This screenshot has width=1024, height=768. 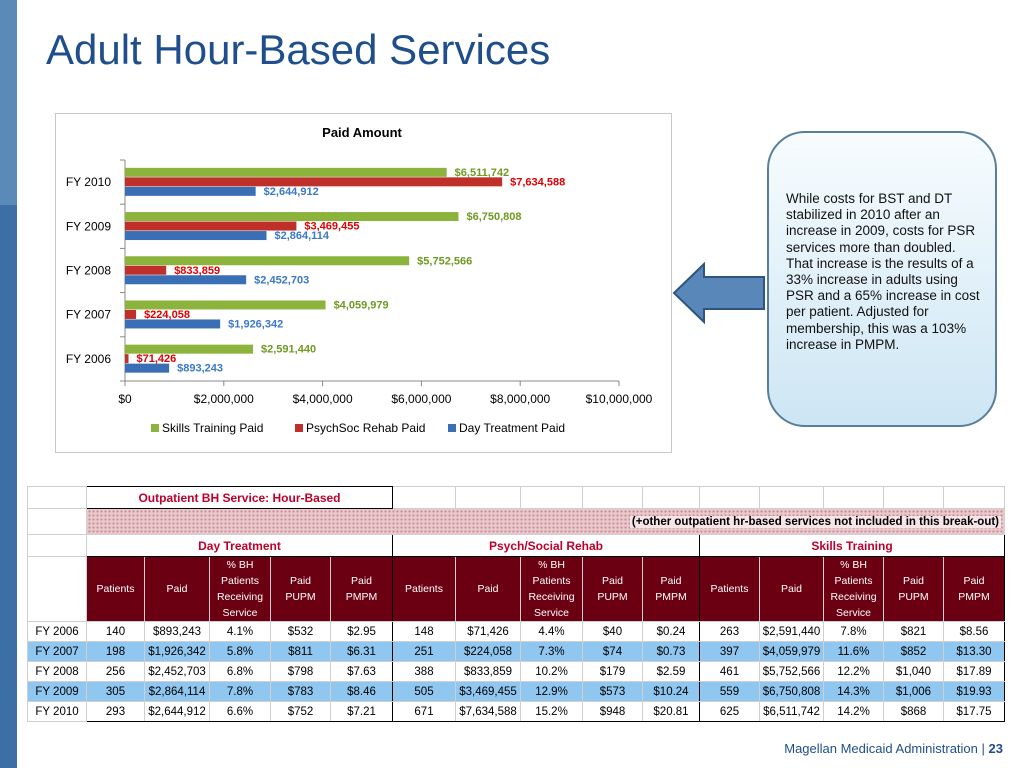 What do you see at coordinates (913, 631) in the screenshot?
I see `table-cell: $821` at bounding box center [913, 631].